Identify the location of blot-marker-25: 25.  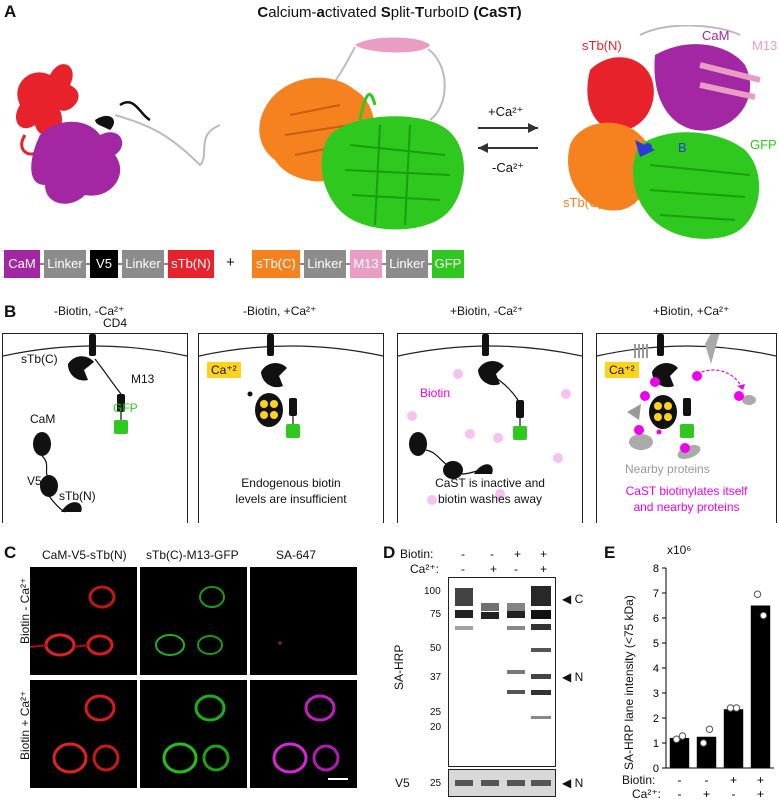
(436, 712).